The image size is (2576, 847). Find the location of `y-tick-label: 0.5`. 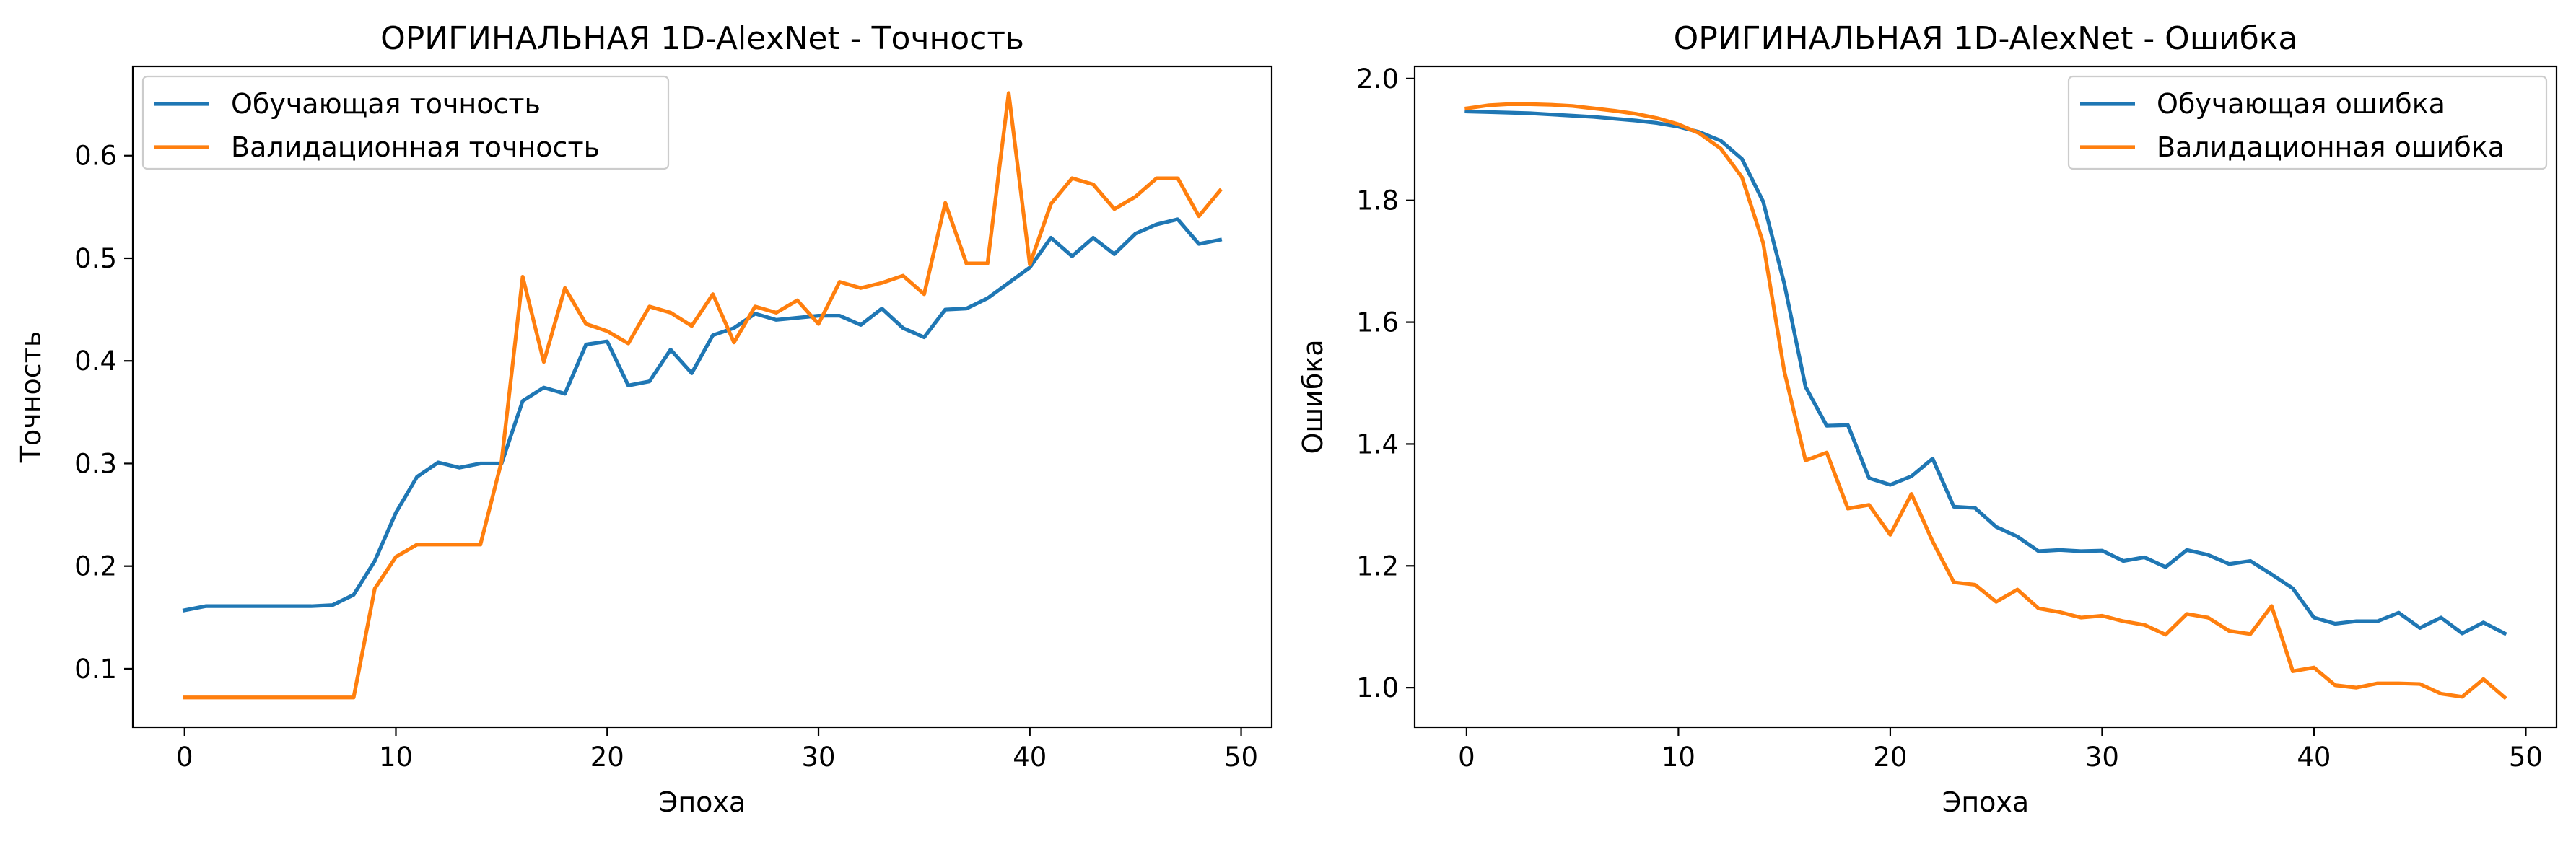

y-tick-label: 0.5 is located at coordinates (95, 258).